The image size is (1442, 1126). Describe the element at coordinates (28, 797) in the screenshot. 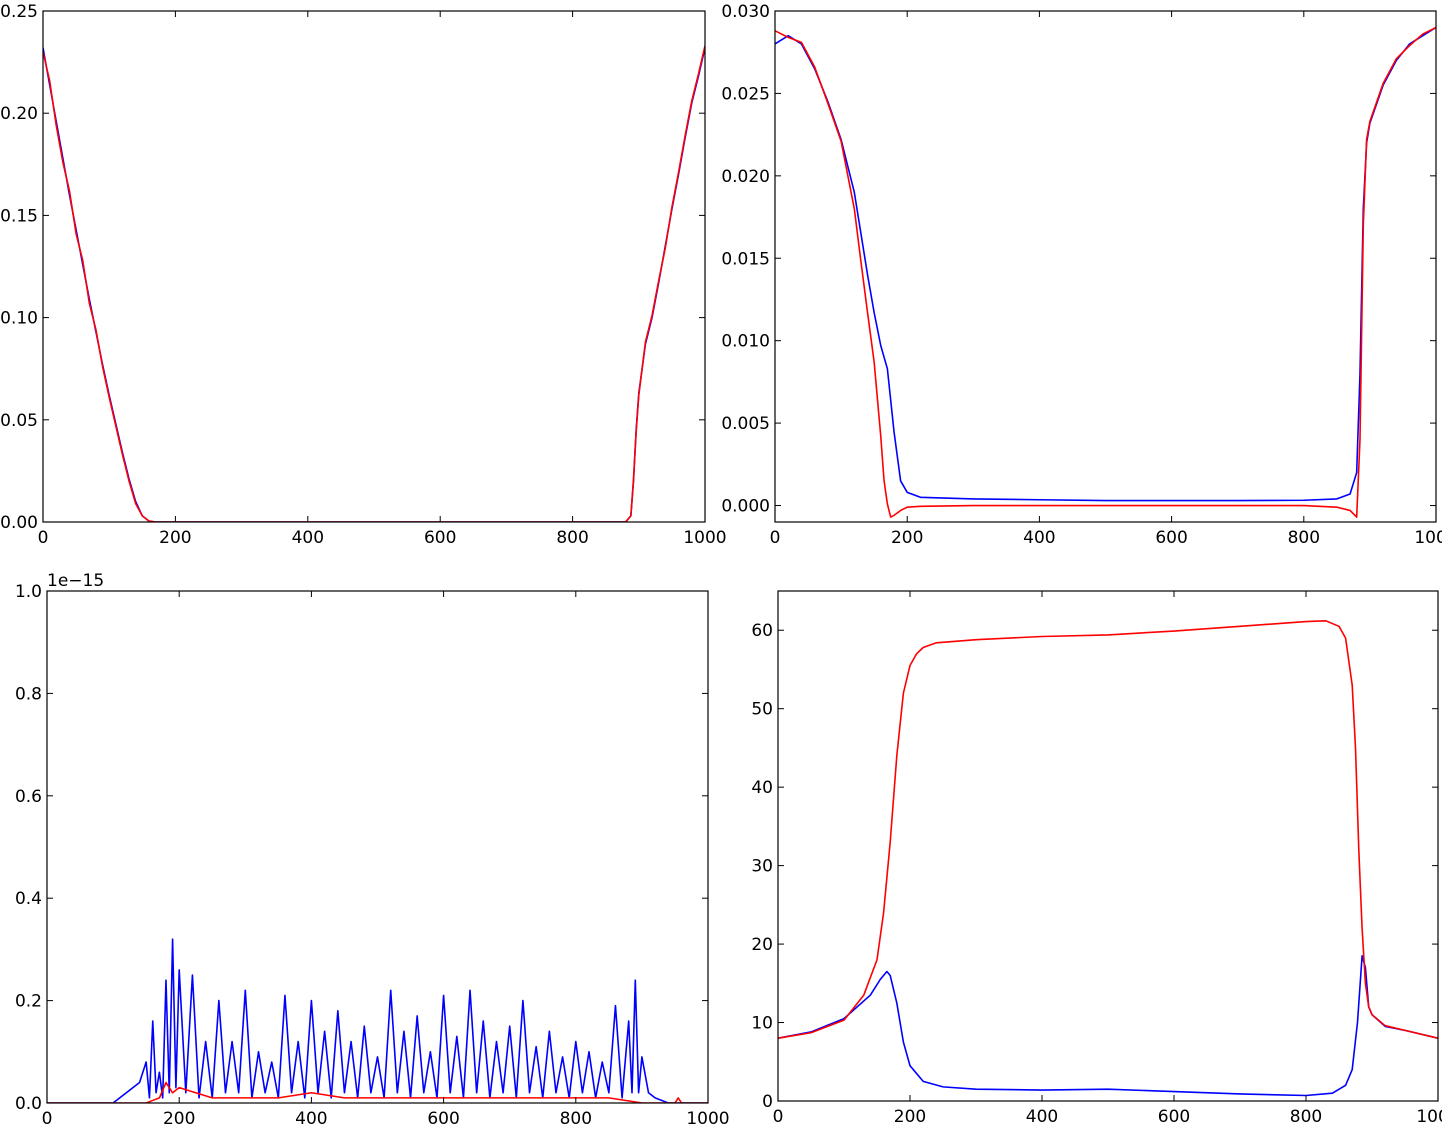

I see `y-tick-label: 0.6` at that location.